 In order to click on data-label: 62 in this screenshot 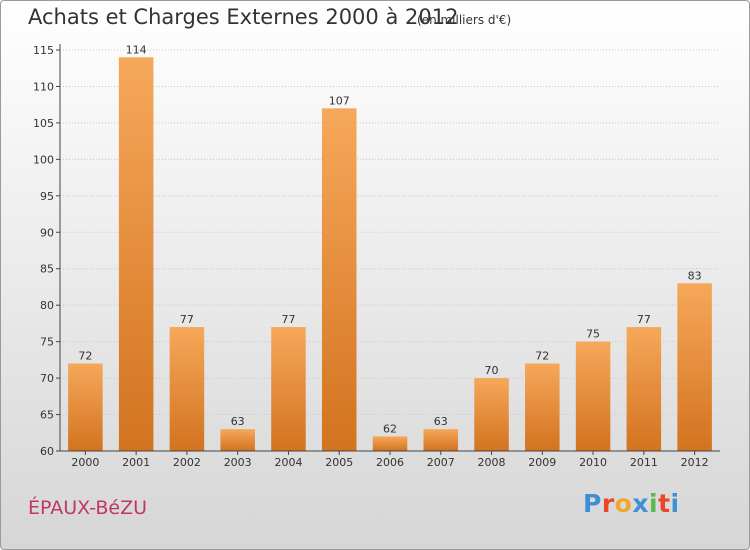, I will do `click(390, 428)`.